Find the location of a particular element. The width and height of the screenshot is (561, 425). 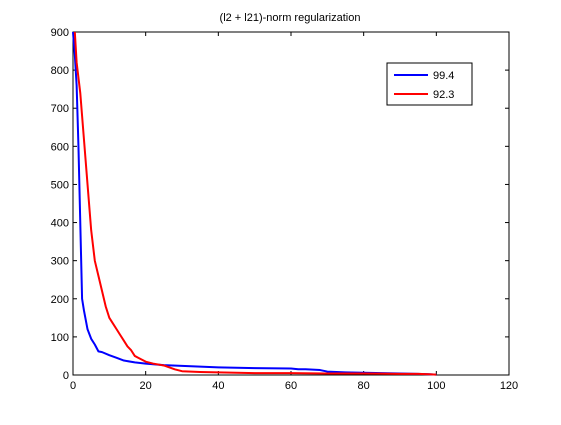

legend-box is located at coordinates (429, 84).